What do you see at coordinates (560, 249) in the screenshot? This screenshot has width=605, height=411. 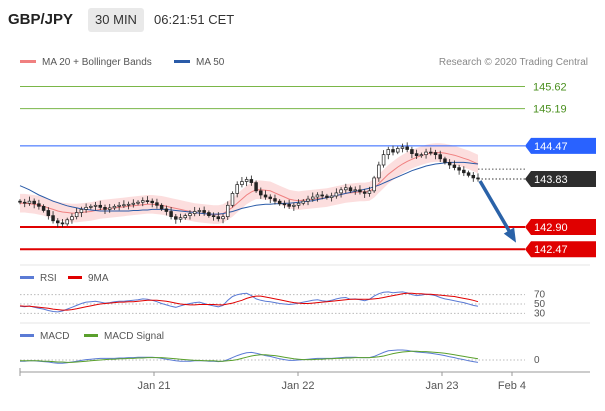 I see `level-tag-142.47` at bounding box center [560, 249].